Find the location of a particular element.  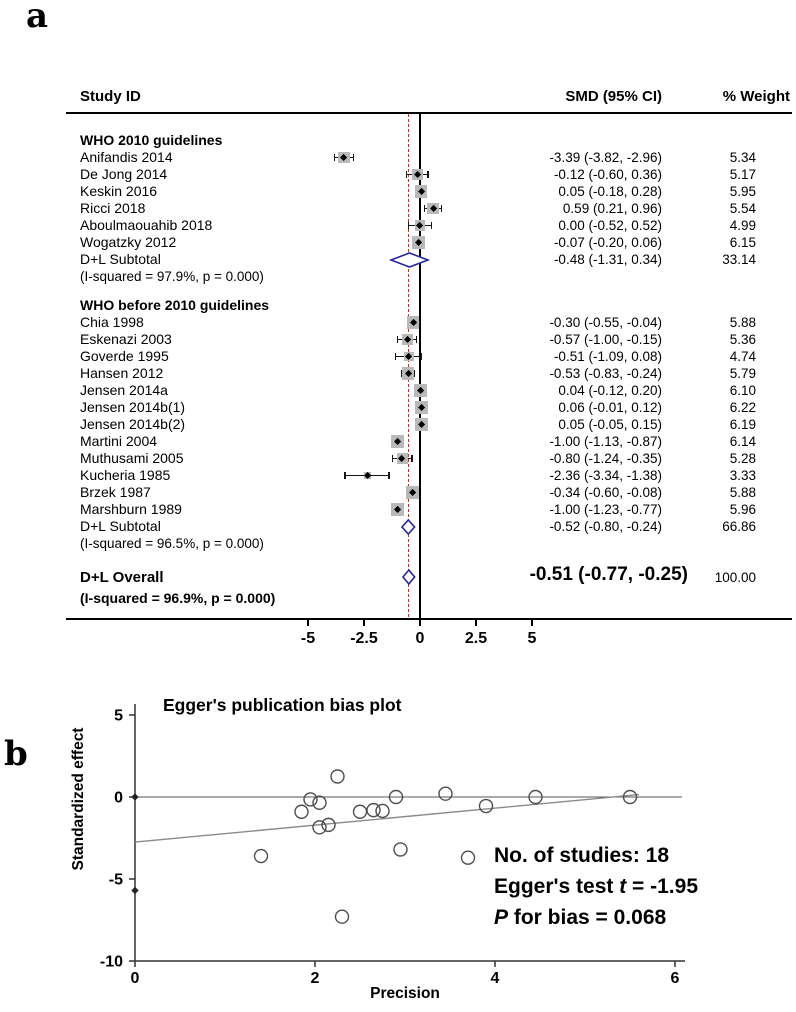

egger-x-axis-label: Precision is located at coordinates (405, 993).